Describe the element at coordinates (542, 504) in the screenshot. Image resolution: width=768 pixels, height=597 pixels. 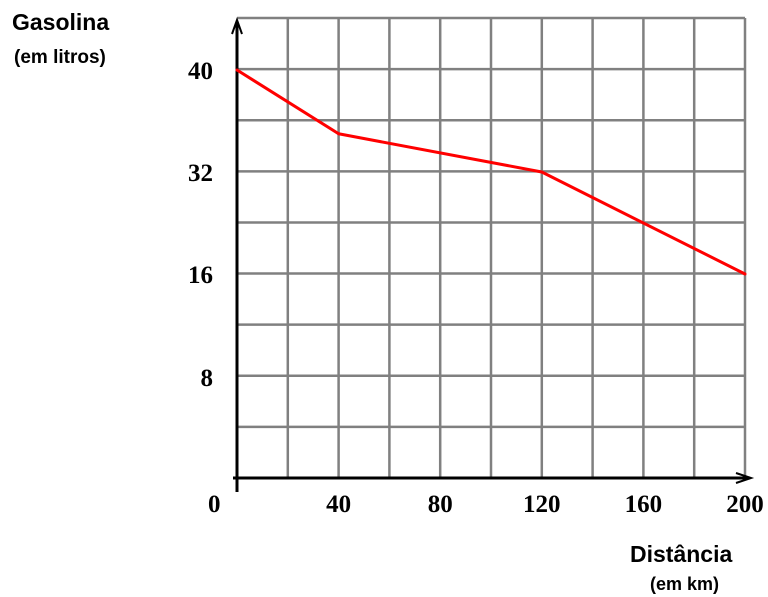
I see `x-tick-label: 120` at that location.